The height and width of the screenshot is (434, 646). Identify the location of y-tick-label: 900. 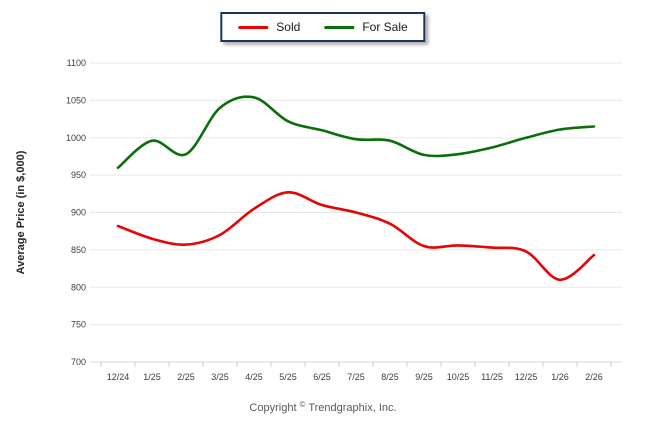
(78, 213).